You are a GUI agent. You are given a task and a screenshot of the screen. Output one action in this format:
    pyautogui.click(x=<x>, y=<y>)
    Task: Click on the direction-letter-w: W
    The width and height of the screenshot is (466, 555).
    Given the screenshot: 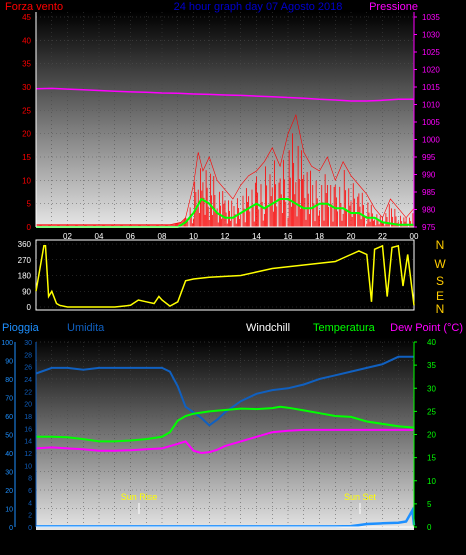 What is the action you would take?
    pyautogui.click(x=440, y=264)
    